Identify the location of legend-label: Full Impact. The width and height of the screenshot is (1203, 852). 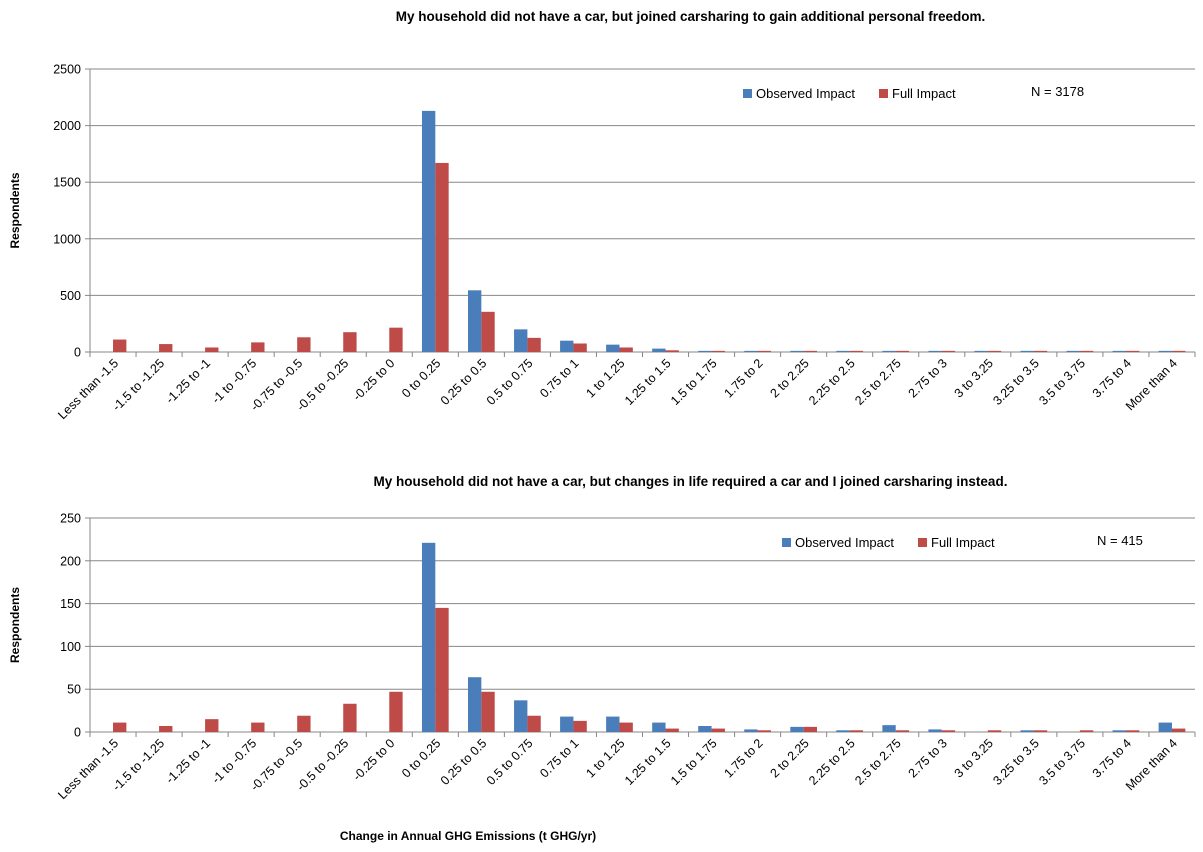
(963, 542).